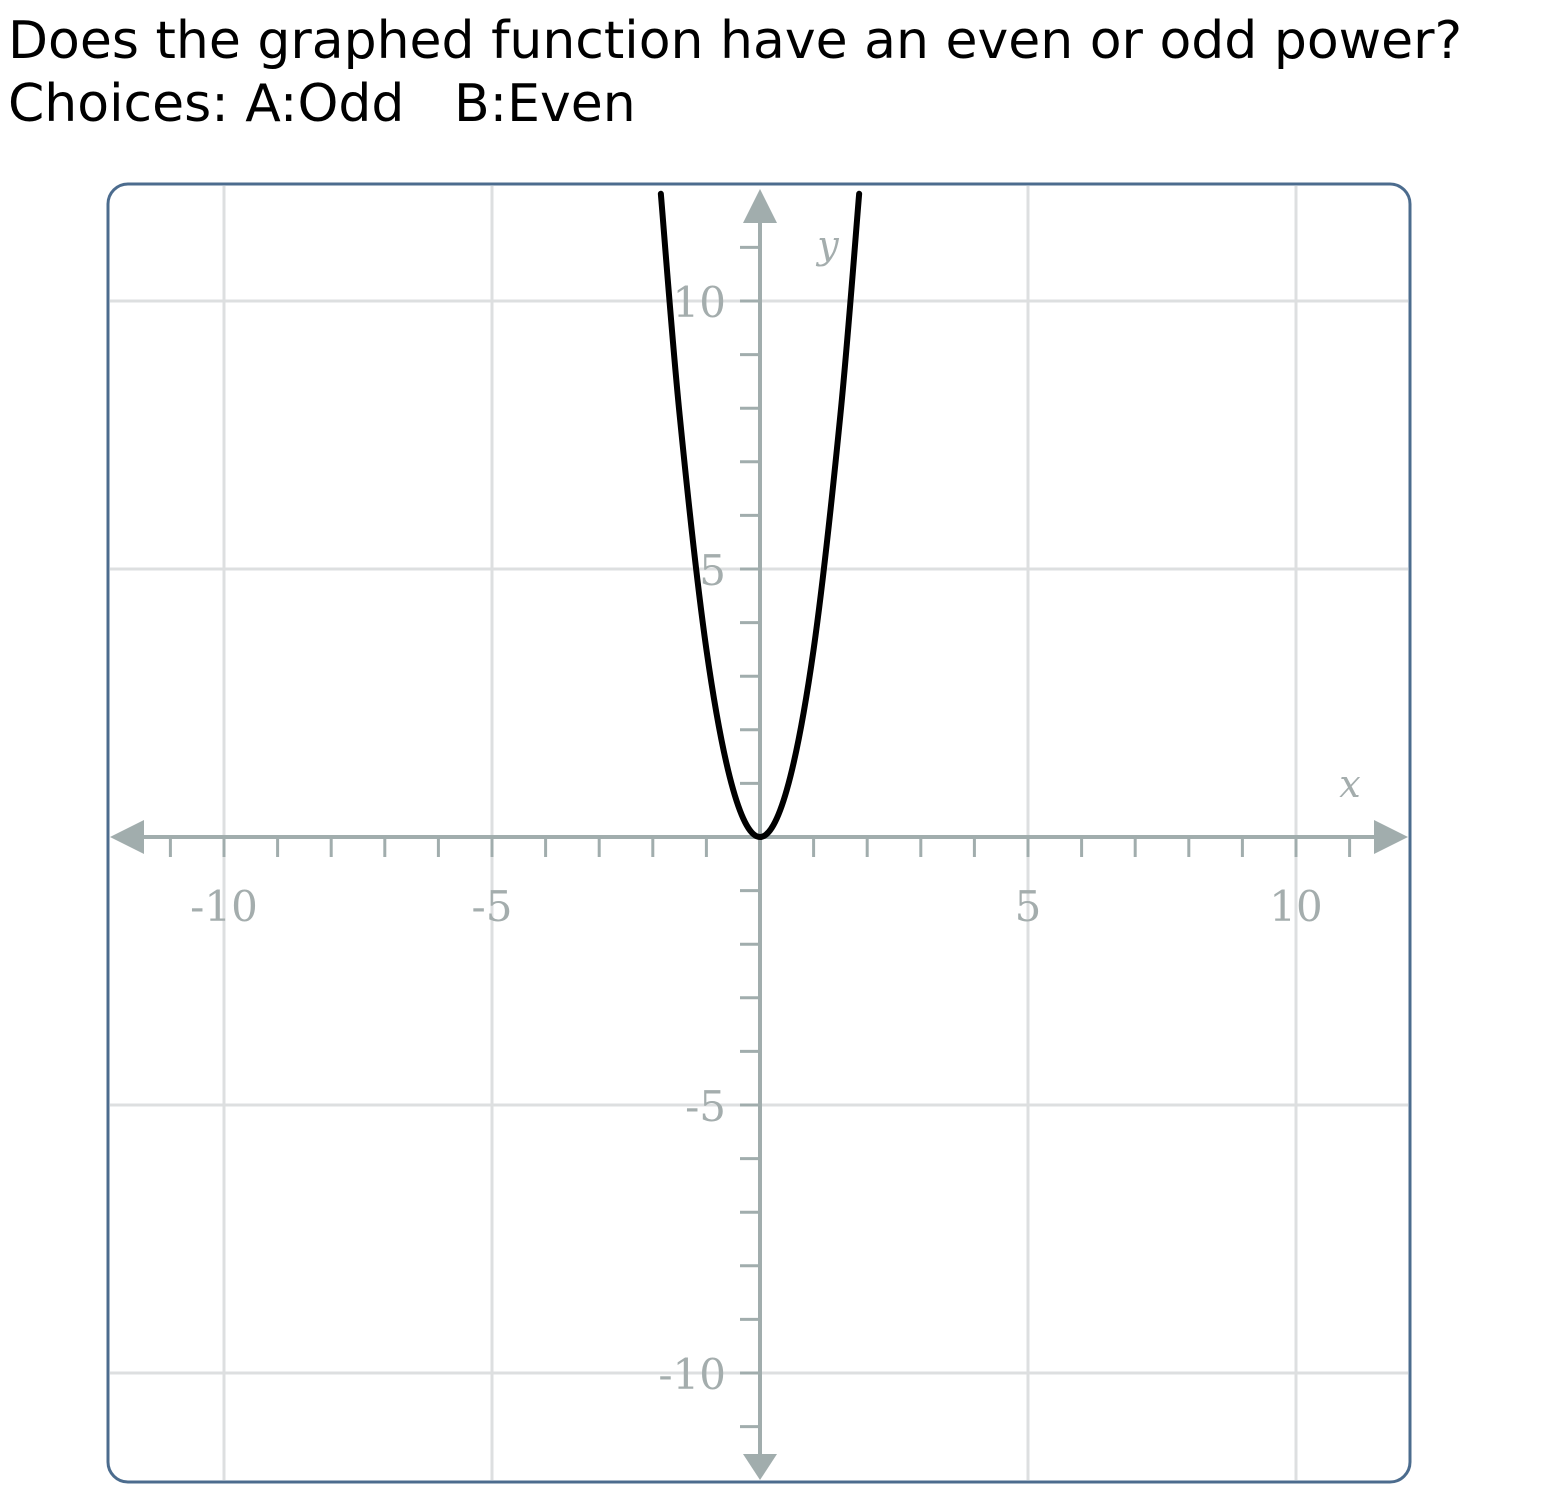  Describe the element at coordinates (785, 104) in the screenshot. I see `choices-line: Choices: A:Odd B:Even` at that location.